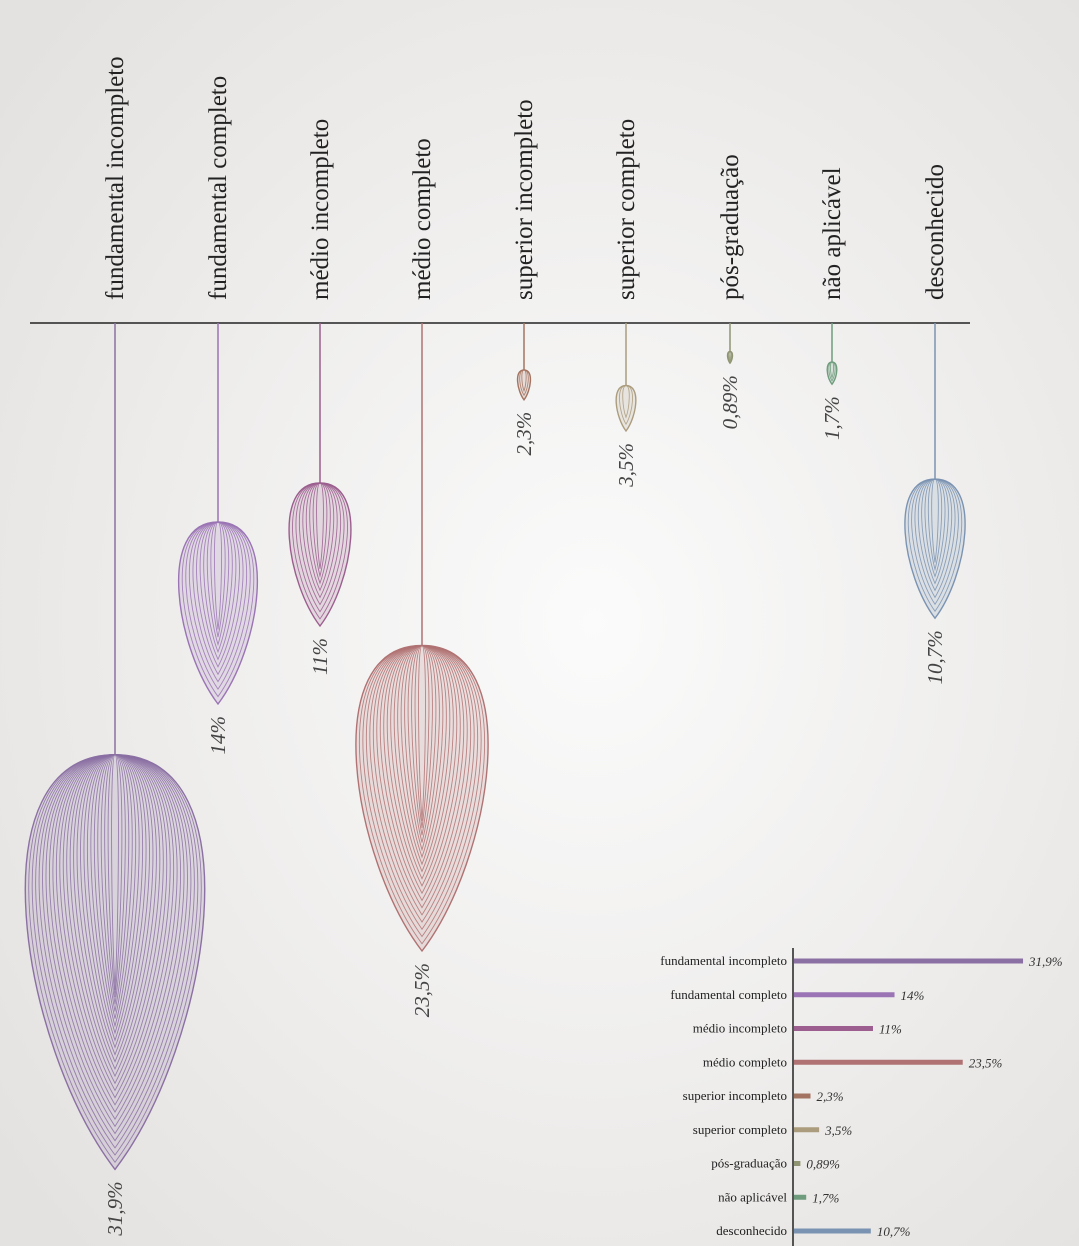 The width and height of the screenshot is (1079, 1246). Describe the element at coordinates (740, 1129) in the screenshot. I see `bar-category-label: superior completo` at that location.